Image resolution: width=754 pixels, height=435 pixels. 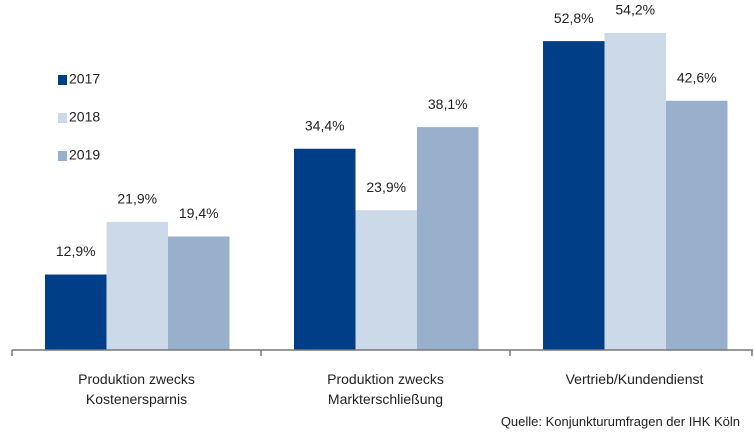 What do you see at coordinates (199, 213) in the screenshot?
I see `value-label: 19,4%` at bounding box center [199, 213].